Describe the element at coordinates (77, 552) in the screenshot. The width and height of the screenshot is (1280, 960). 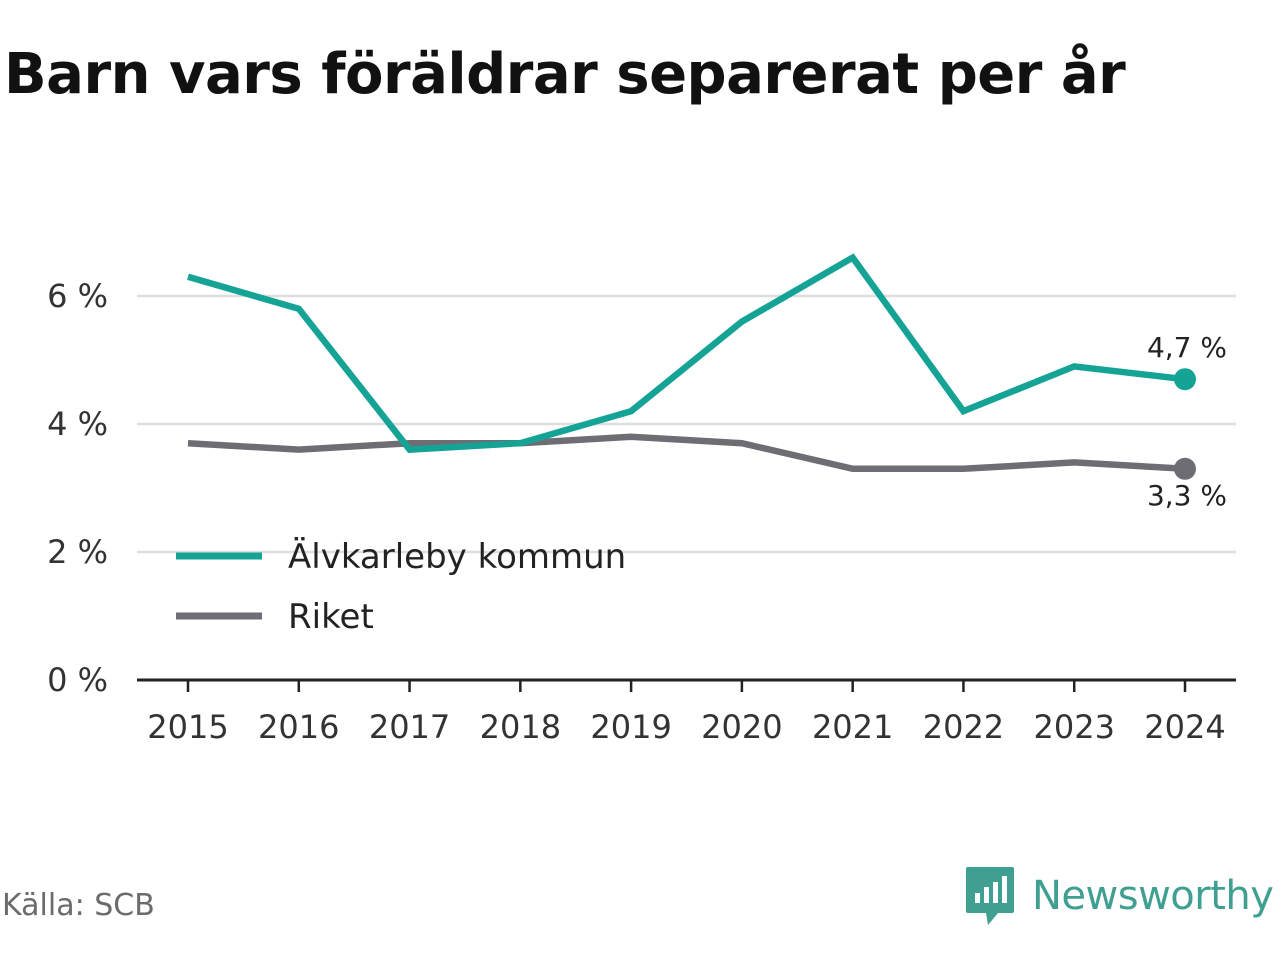
I see `y-tick-label: 2 %` at that location.